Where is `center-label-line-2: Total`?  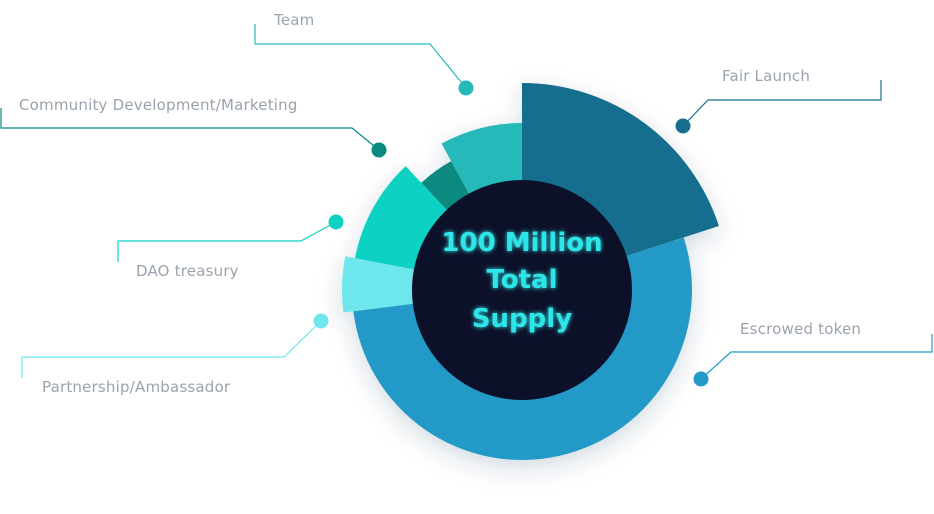
center-label-line-2: Total is located at coordinates (521, 280).